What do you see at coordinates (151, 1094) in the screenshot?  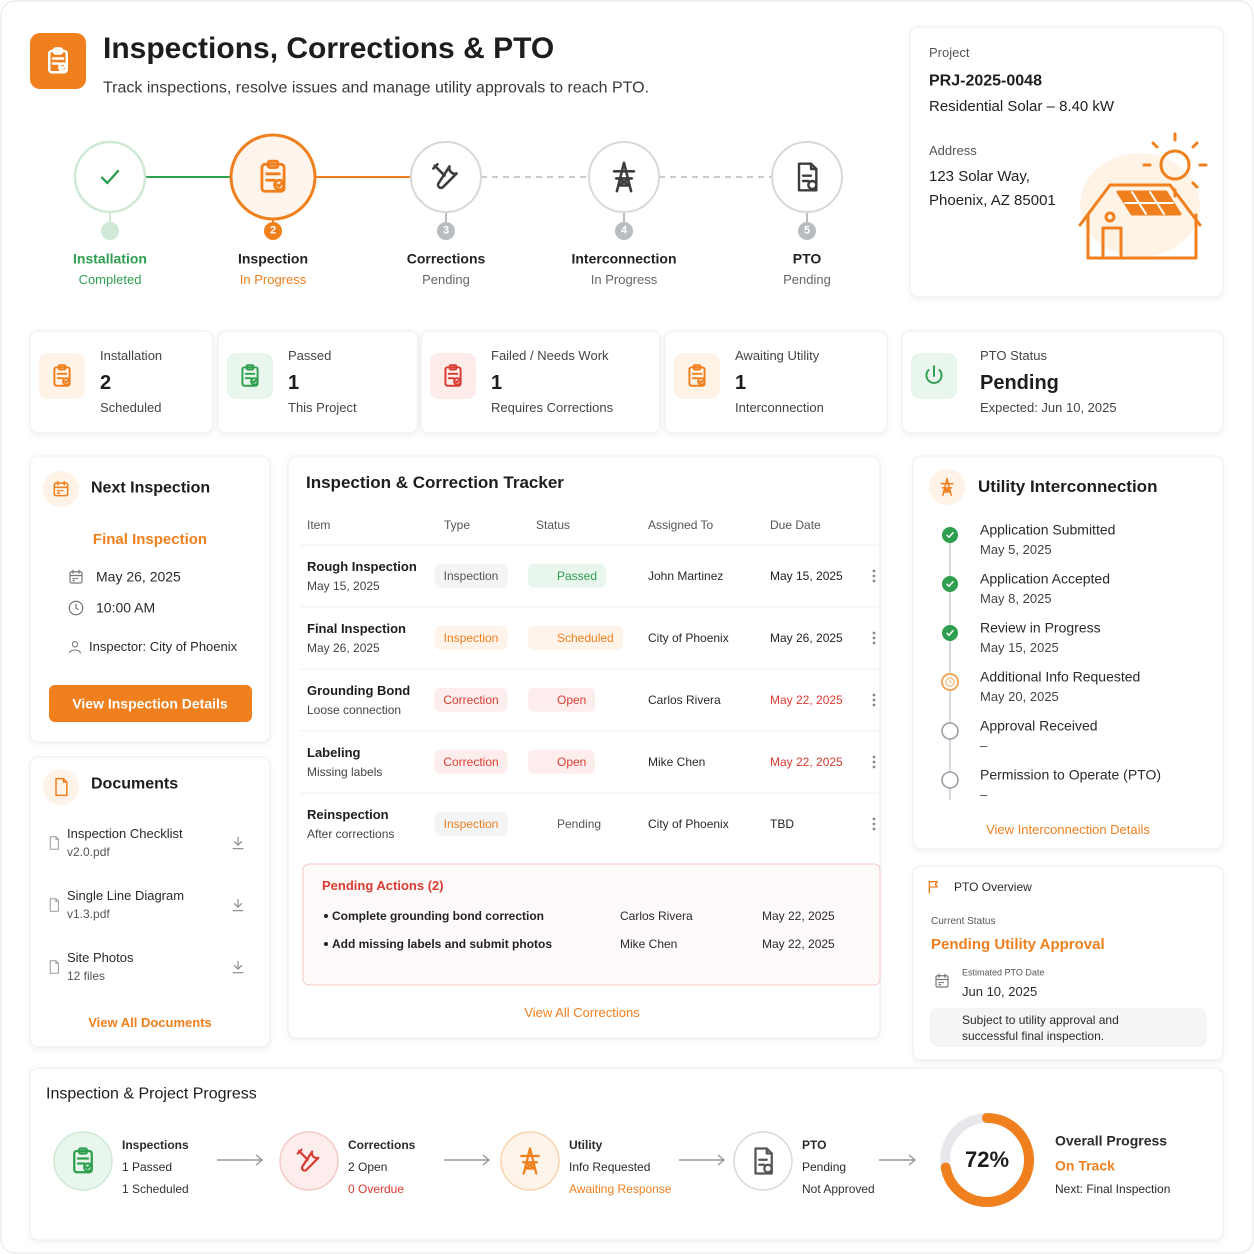 I see `card-title: Inspection & Project Progress` at bounding box center [151, 1094].